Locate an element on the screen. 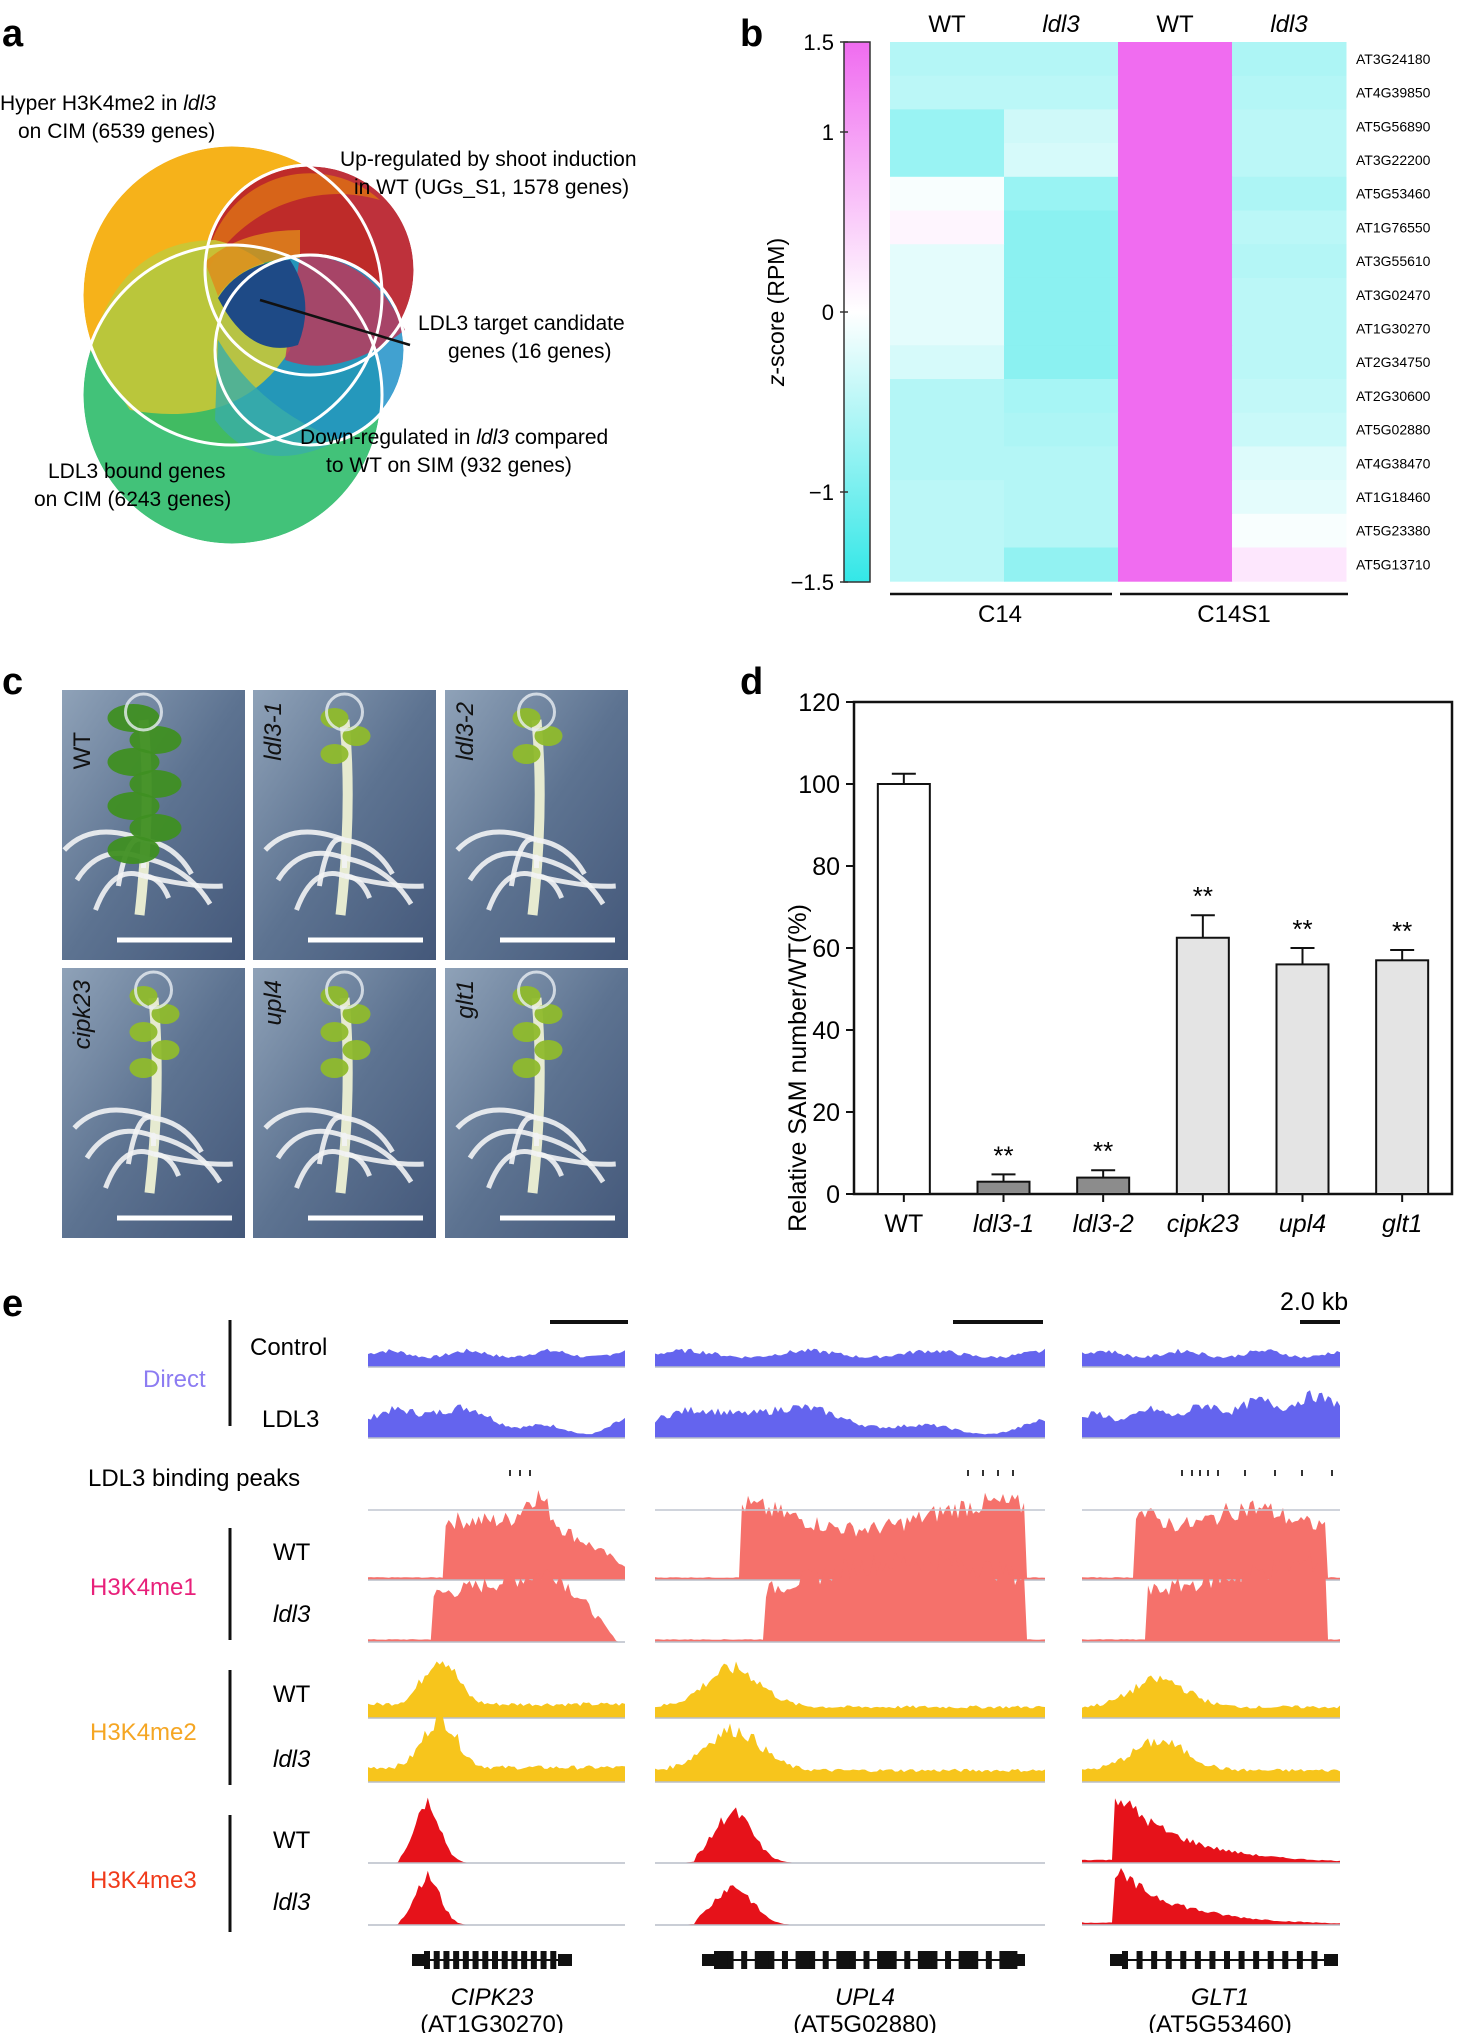 The image size is (1461, 2033). me2-label: H3K4me2 is located at coordinates (143, 1732).